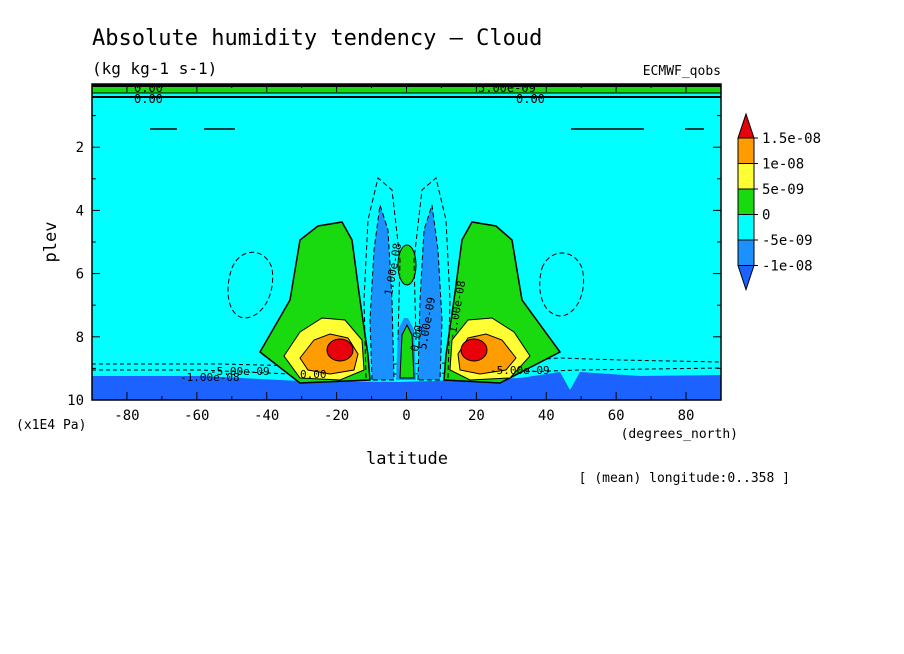 The width and height of the screenshot is (904, 654). Describe the element at coordinates (80, 338) in the screenshot. I see `y-tick-label: 8` at that location.